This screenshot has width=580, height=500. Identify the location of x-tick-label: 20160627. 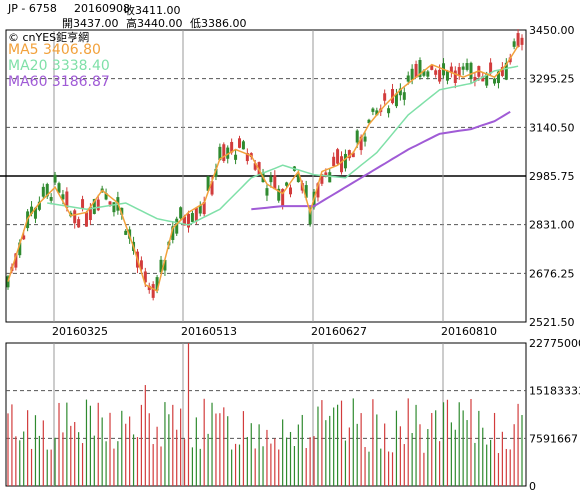
(339, 331).